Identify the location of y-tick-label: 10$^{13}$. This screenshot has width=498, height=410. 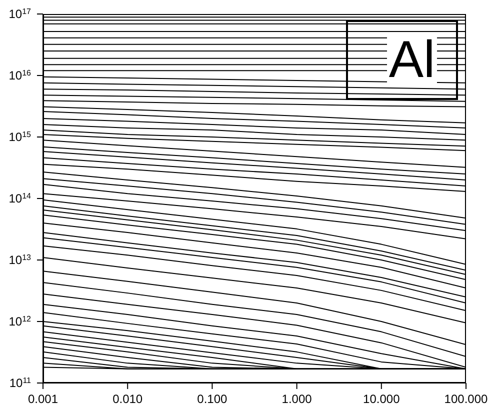
(20, 259).